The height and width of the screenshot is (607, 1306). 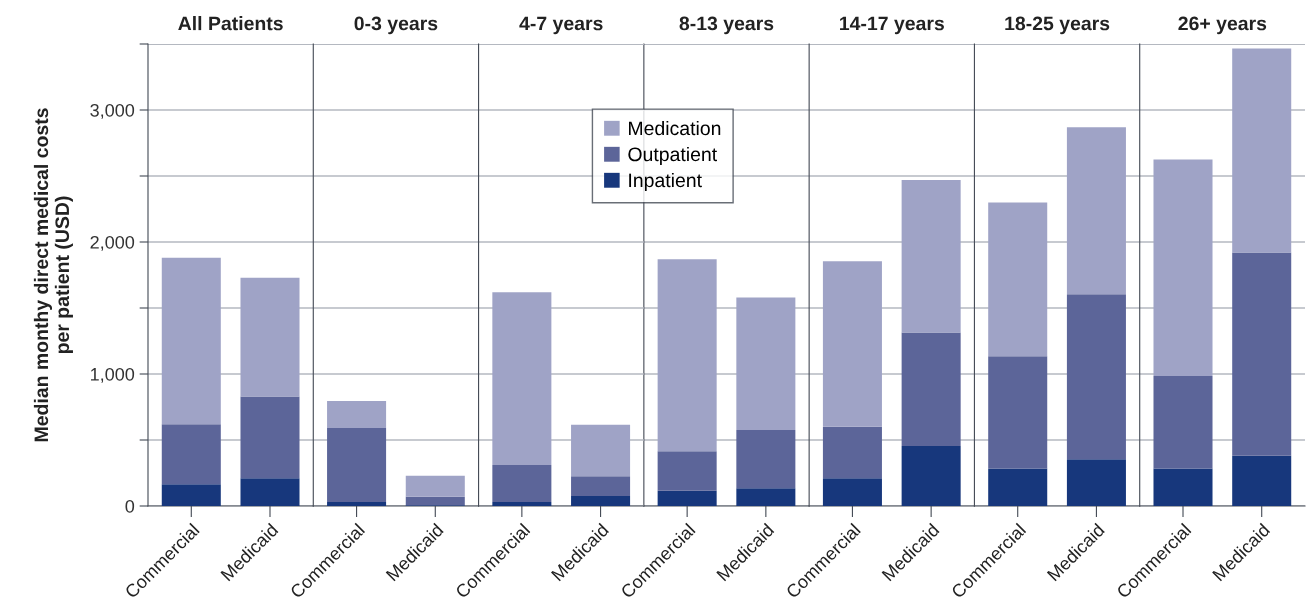 What do you see at coordinates (726, 25) in the screenshot?
I see `chart-title: 8-13 years` at bounding box center [726, 25].